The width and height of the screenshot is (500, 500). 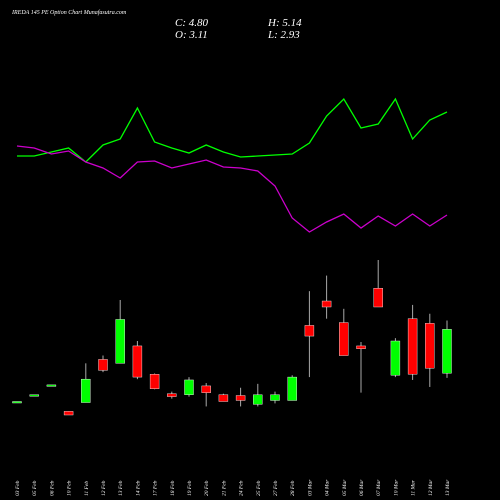 I want to click on x-tick-label: 11 Feb, so click(x=87, y=488).